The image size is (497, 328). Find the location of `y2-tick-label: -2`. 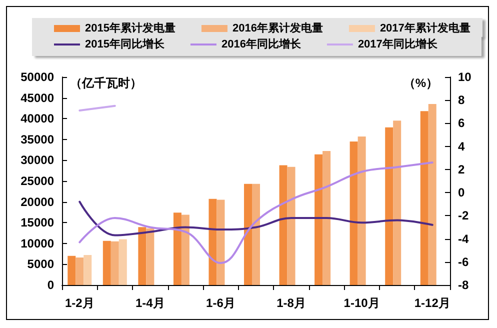

y2-tick-label: -2 is located at coordinates (463, 215).